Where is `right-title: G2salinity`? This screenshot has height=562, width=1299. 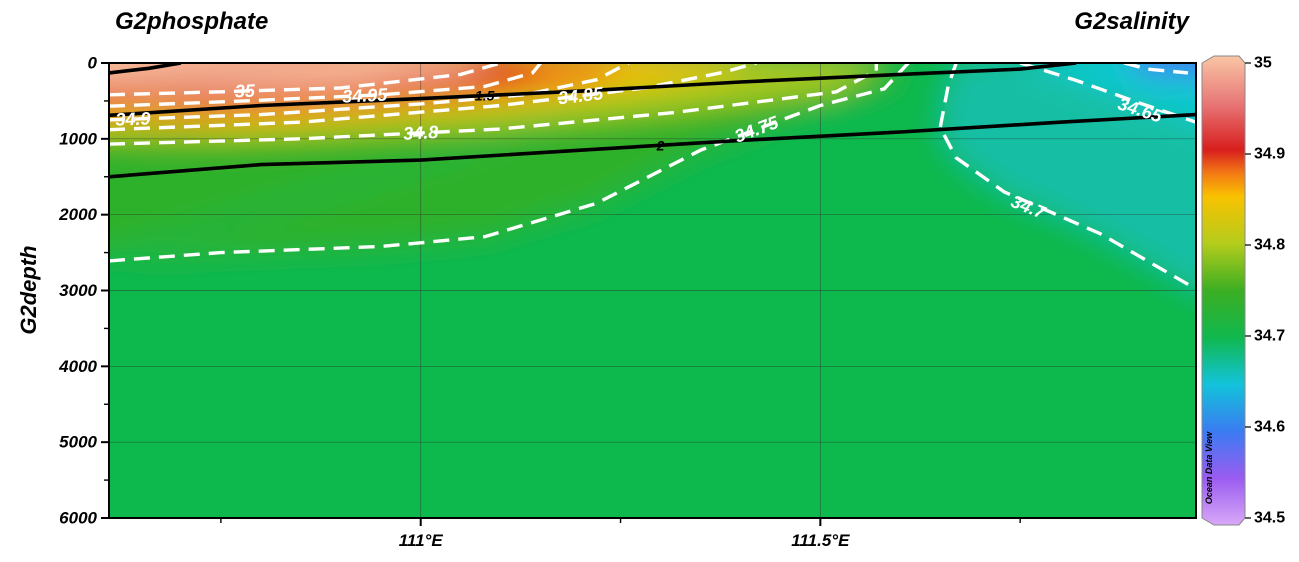
right-title: G2salinity is located at coordinates (1131, 21).